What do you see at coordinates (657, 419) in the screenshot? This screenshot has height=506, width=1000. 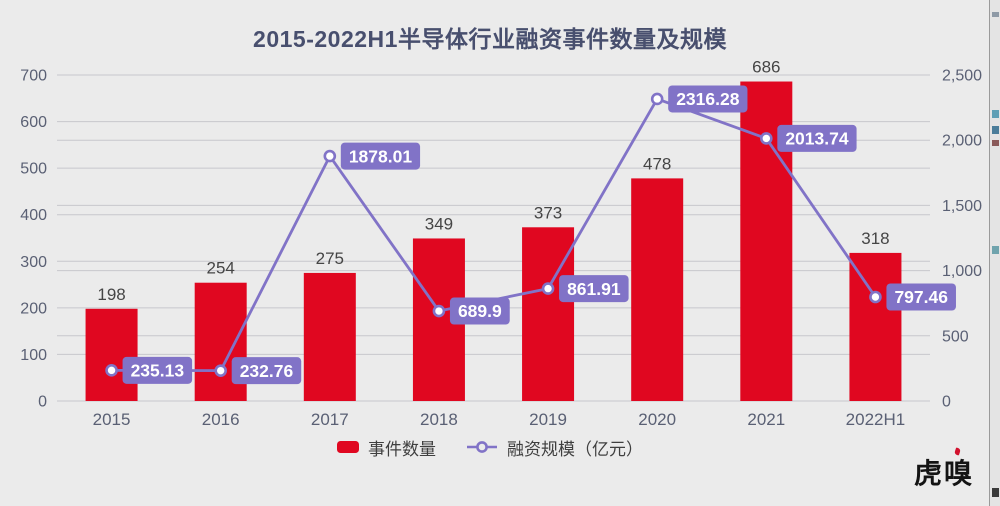 I see `x-axis-label-2020: 2020` at bounding box center [657, 419].